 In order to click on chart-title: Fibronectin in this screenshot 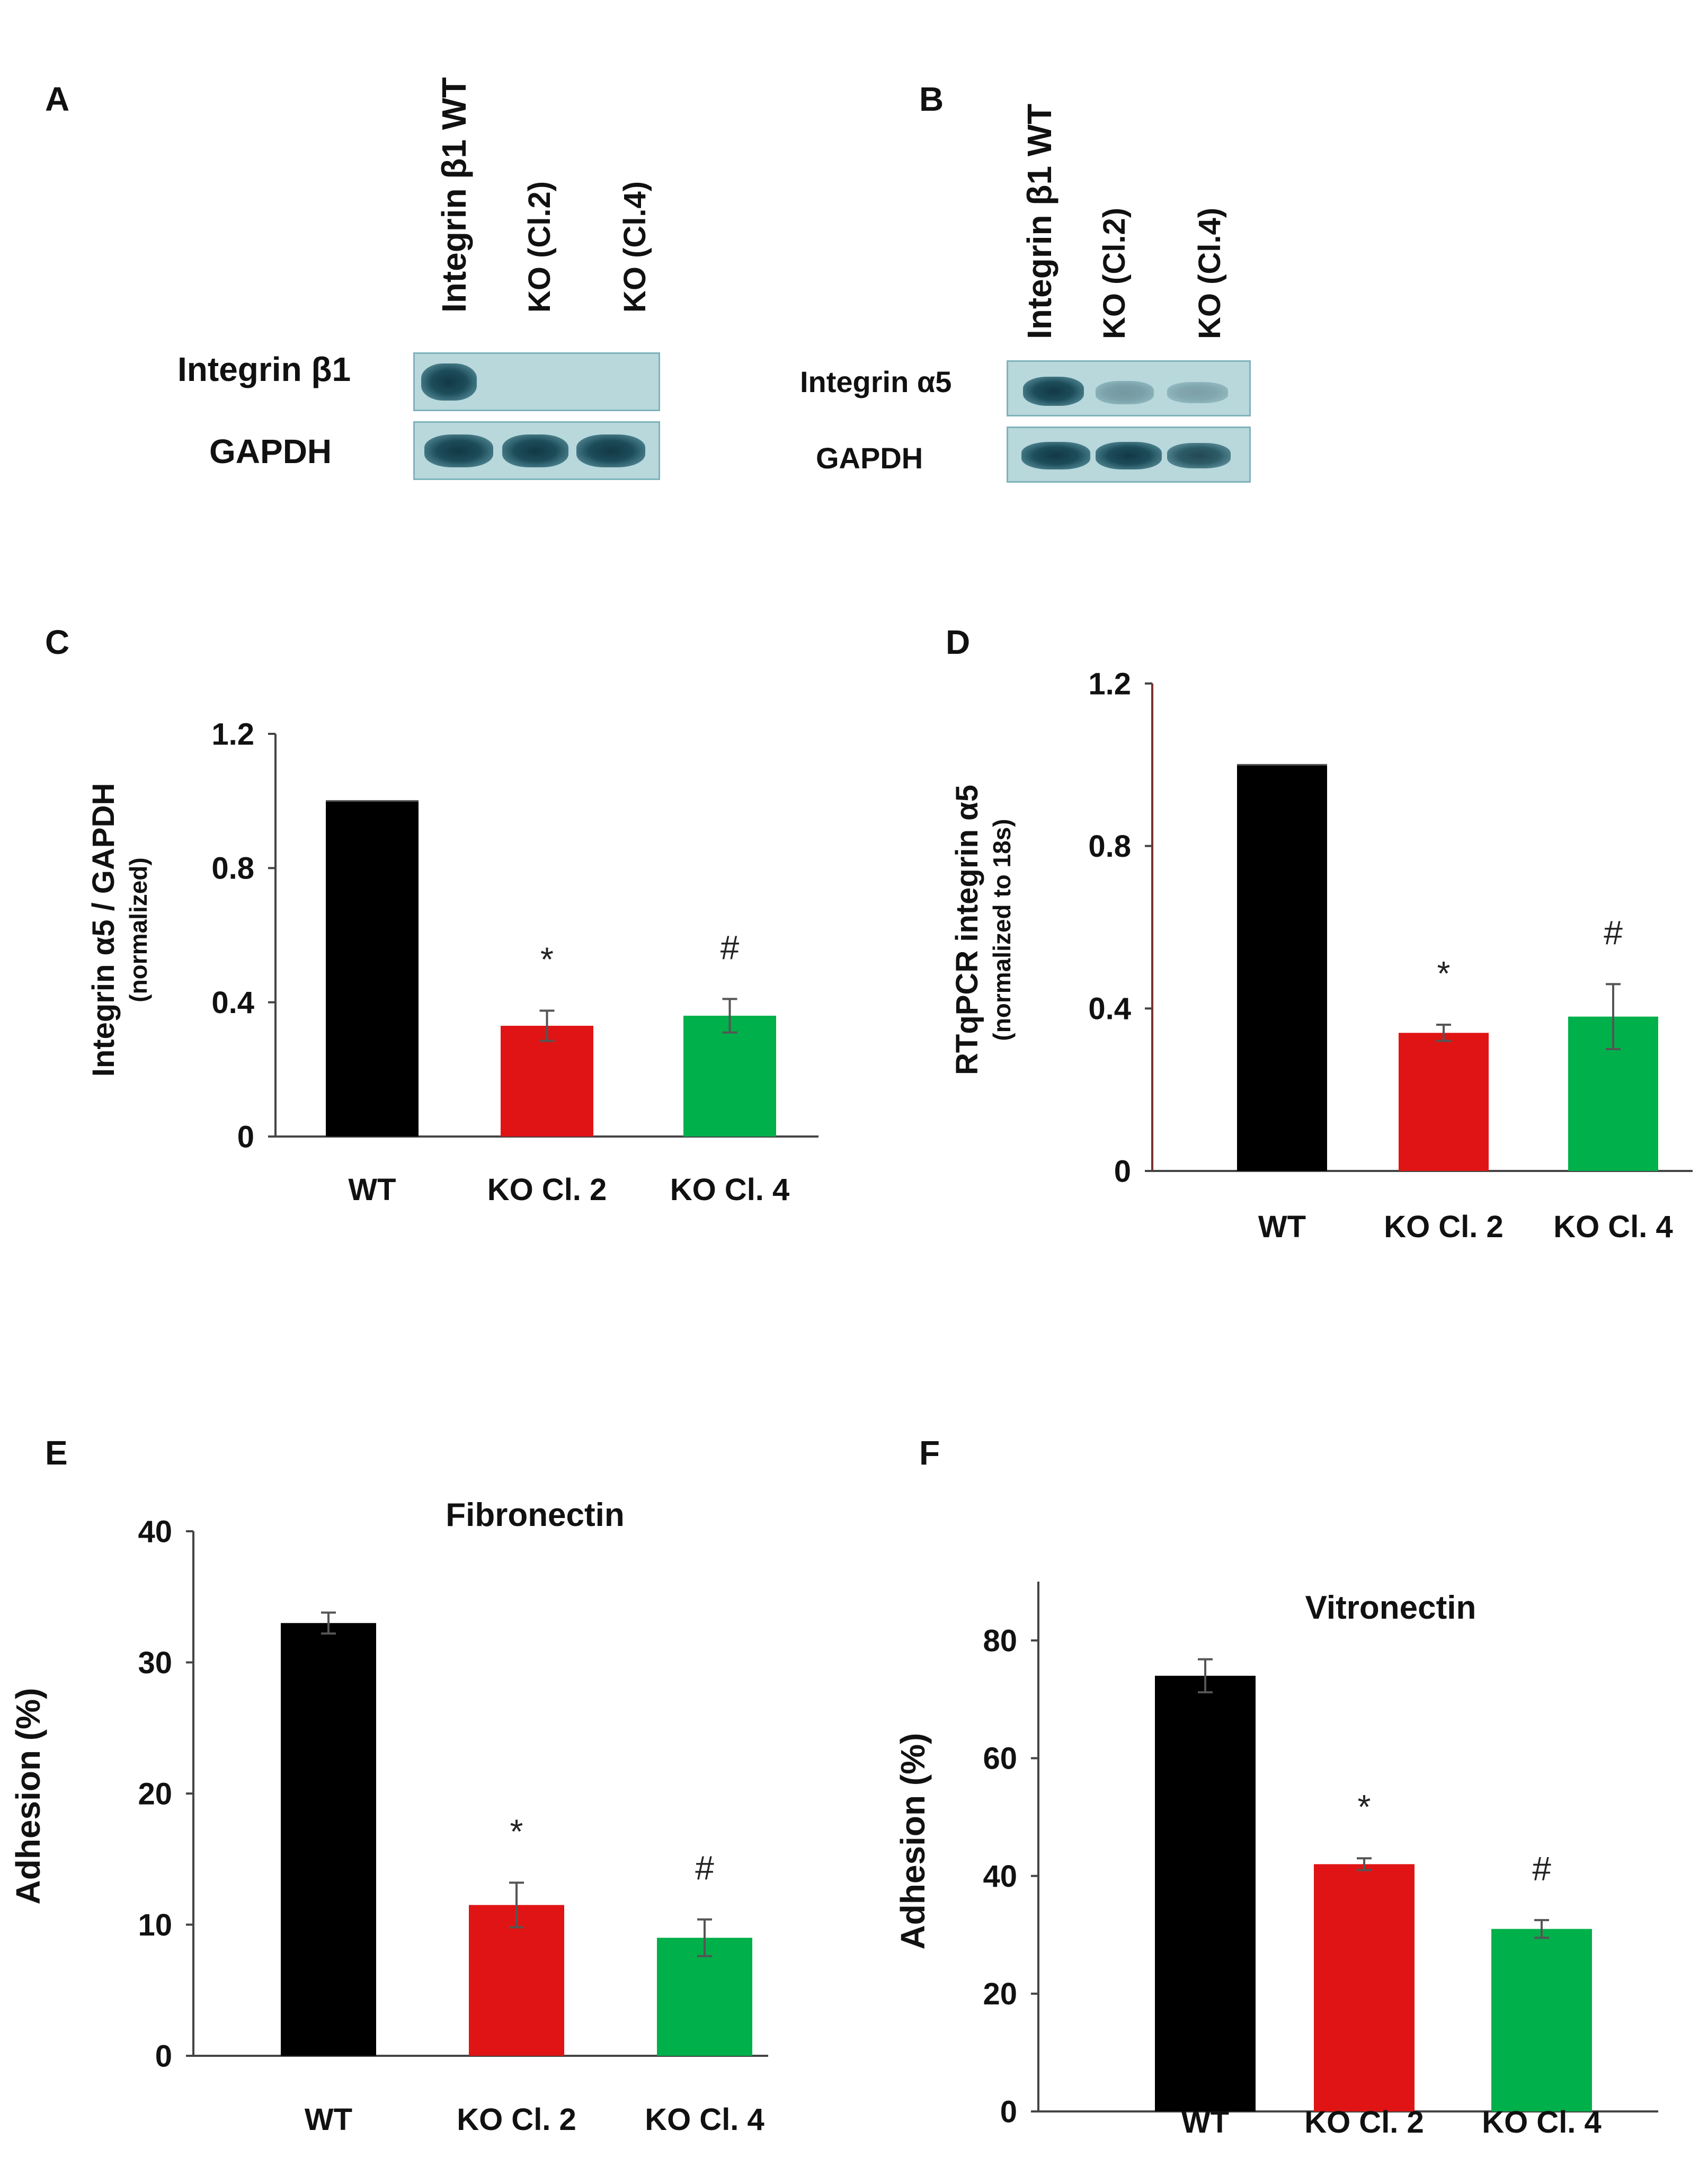, I will do `click(535, 1515)`.